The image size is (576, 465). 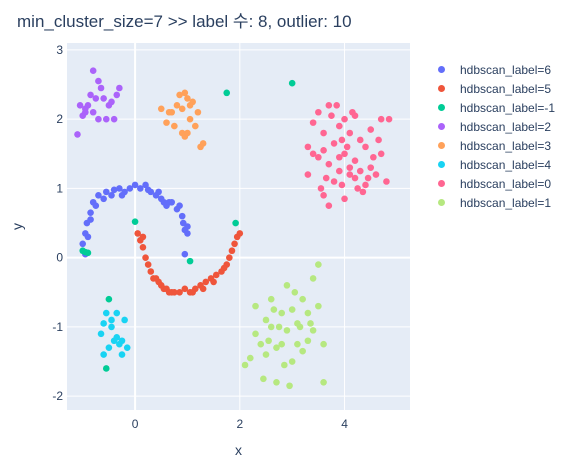 I want to click on legend-item: hdbscan_label=1, so click(x=493, y=202).